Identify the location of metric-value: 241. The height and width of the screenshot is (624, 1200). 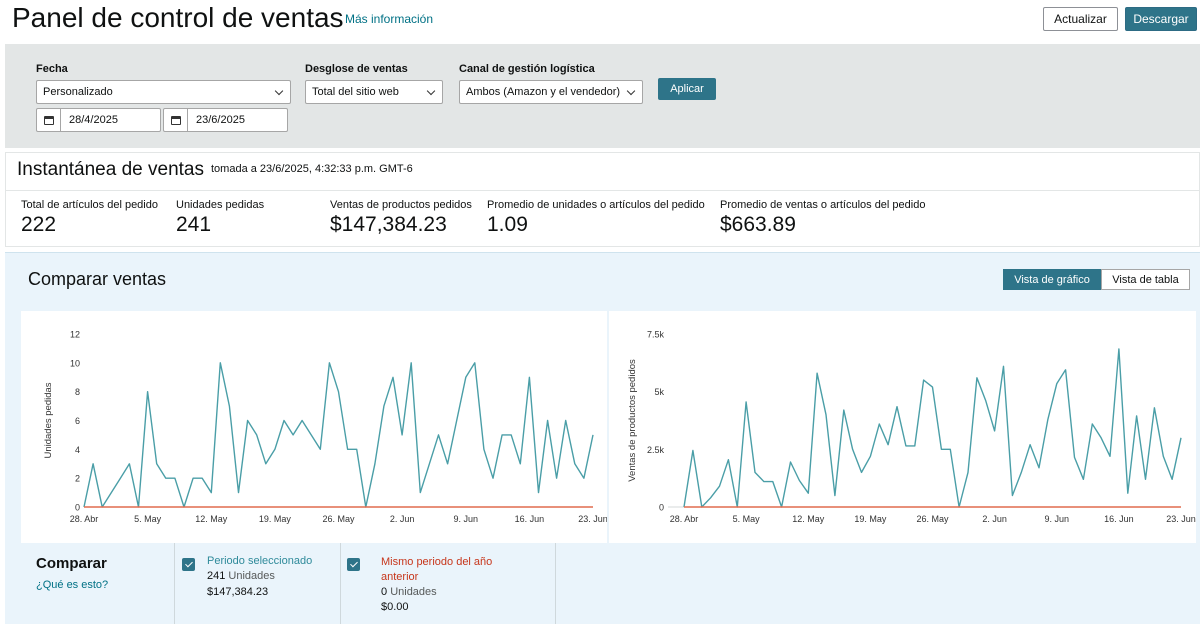
(194, 224).